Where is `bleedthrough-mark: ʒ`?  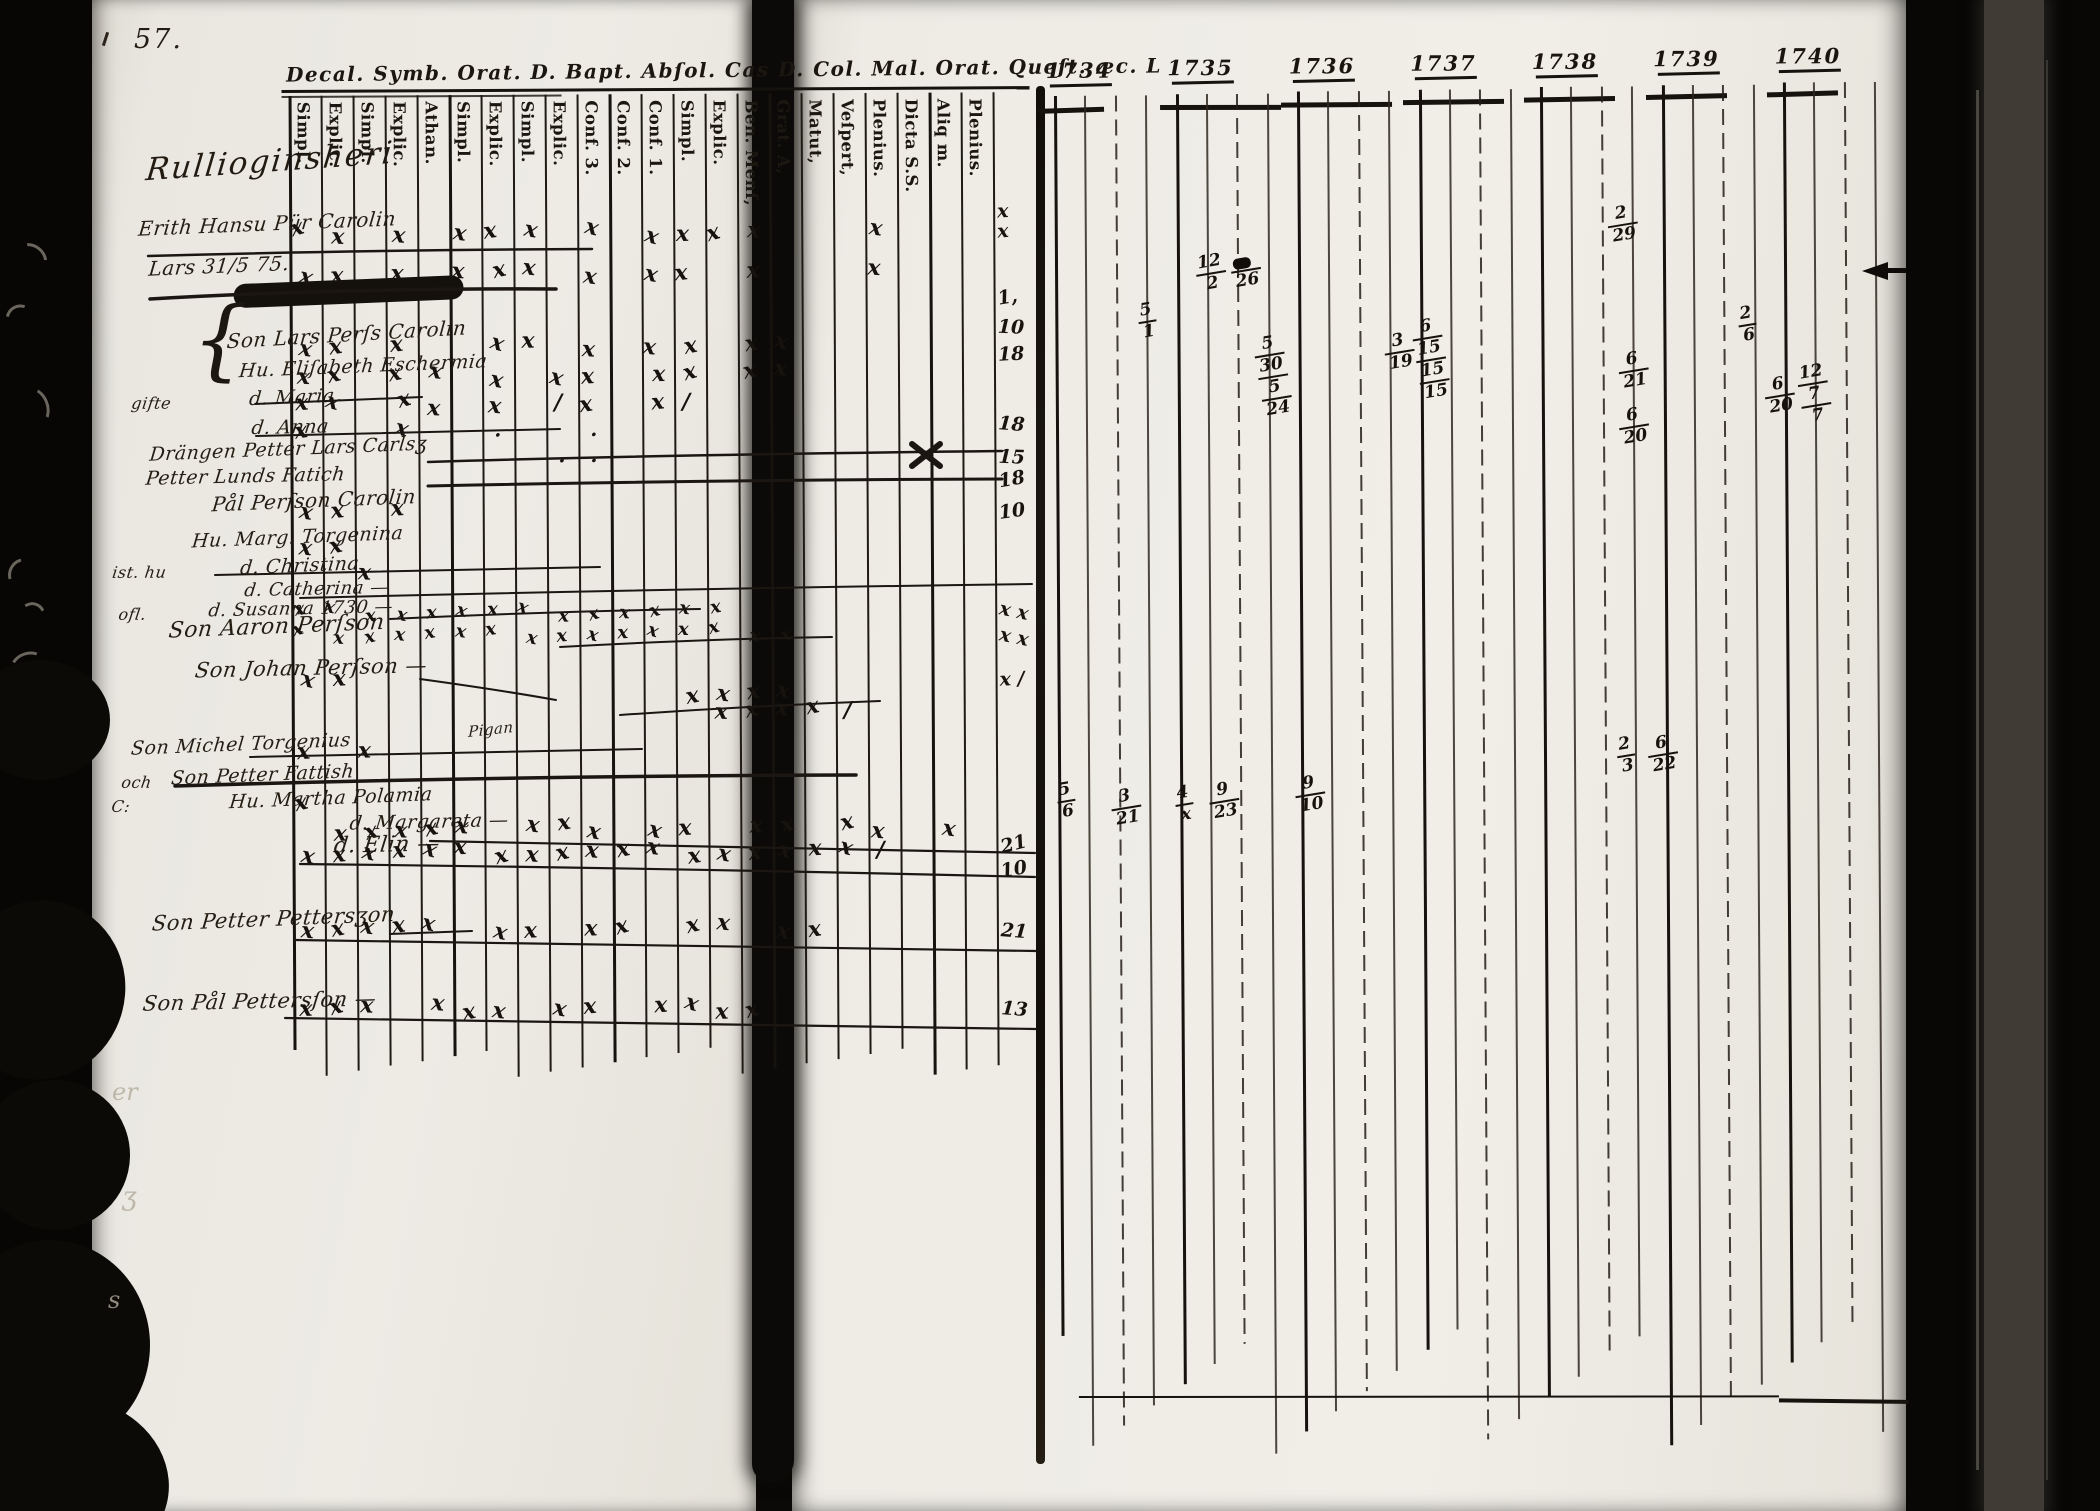 bleedthrough-mark: ʒ is located at coordinates (129, 1197).